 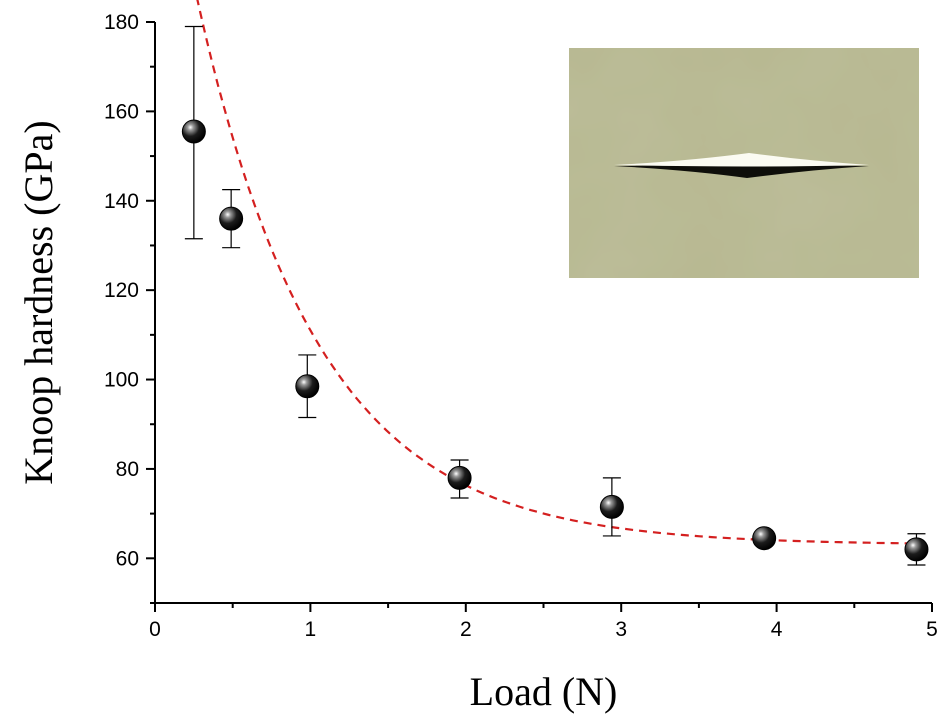 What do you see at coordinates (127, 558) in the screenshot?
I see `y-tick-label: 60` at bounding box center [127, 558].